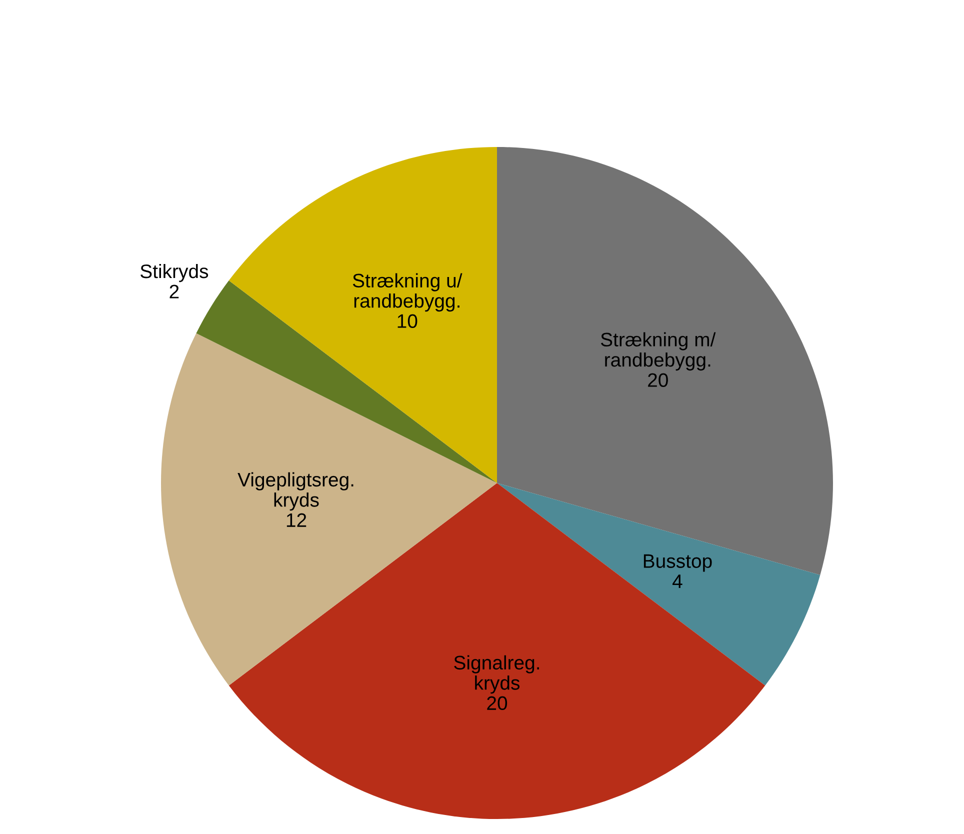 The width and height of the screenshot is (964, 834). I want to click on data-label: 12, so click(296, 520).